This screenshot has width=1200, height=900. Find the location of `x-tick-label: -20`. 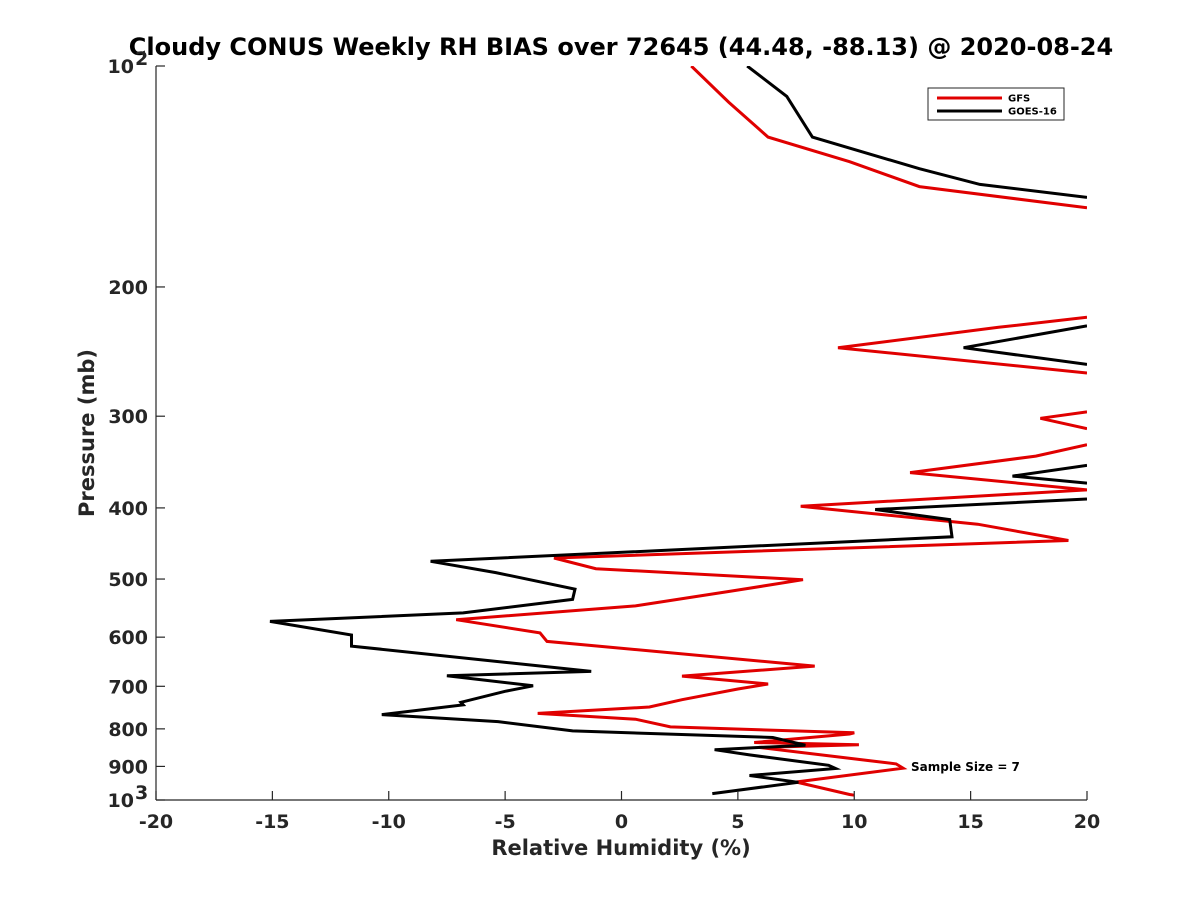

x-tick-label: -20 is located at coordinates (156, 822).